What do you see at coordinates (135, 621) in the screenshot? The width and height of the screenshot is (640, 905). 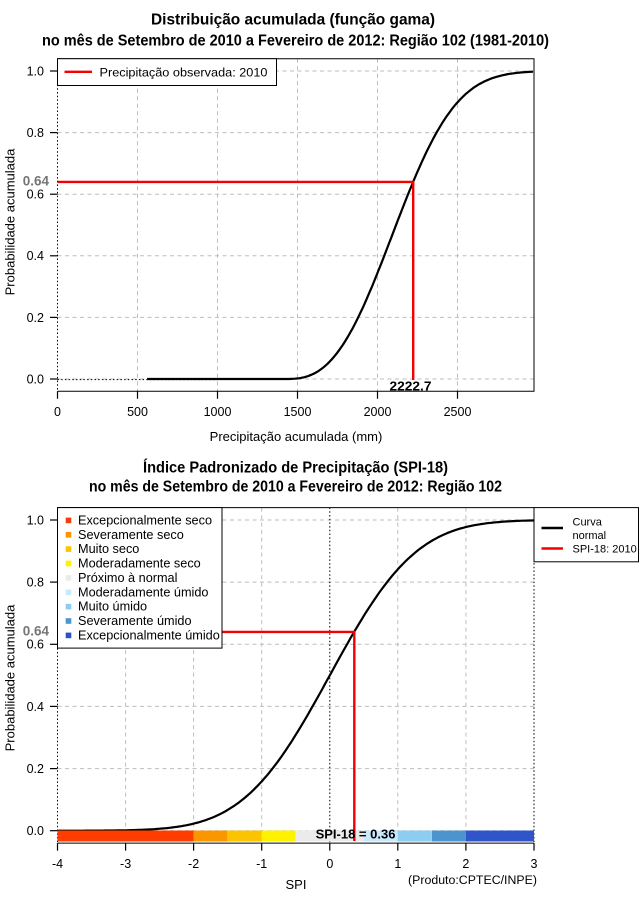 I see `svg-text: Severamente úmido` at bounding box center [135, 621].